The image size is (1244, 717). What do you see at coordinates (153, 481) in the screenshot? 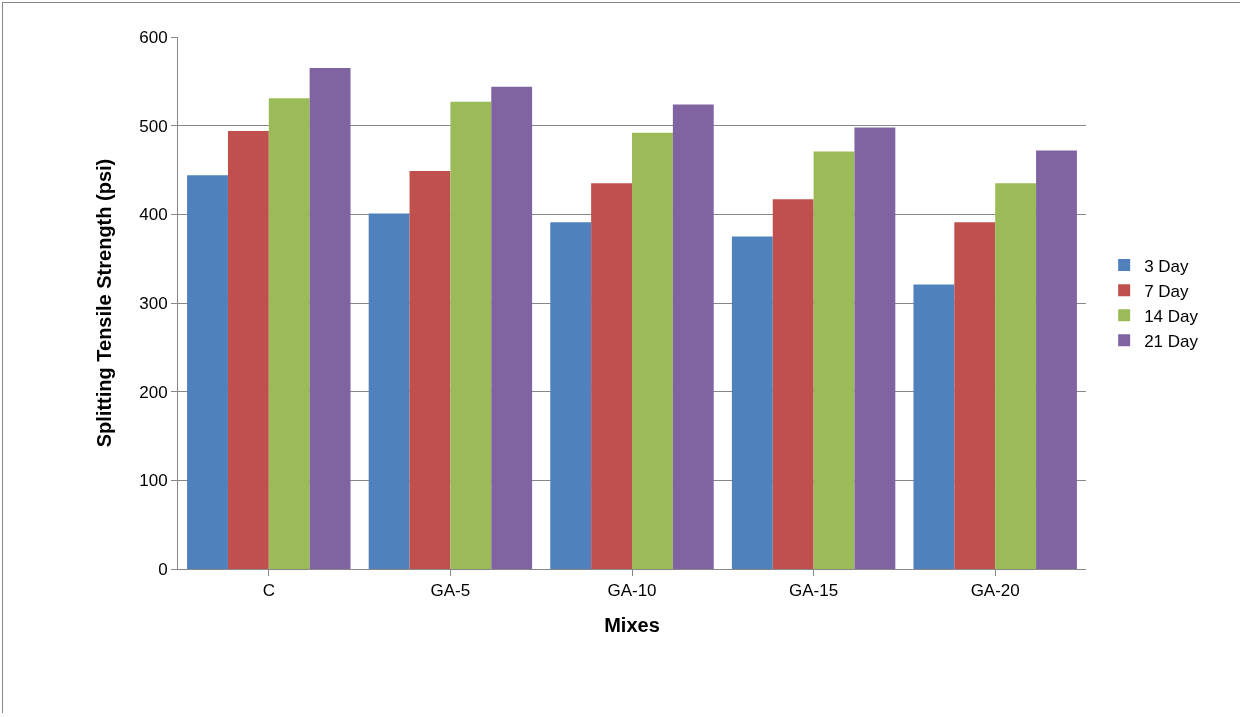
I see `y-tick-label: 100` at bounding box center [153, 481].